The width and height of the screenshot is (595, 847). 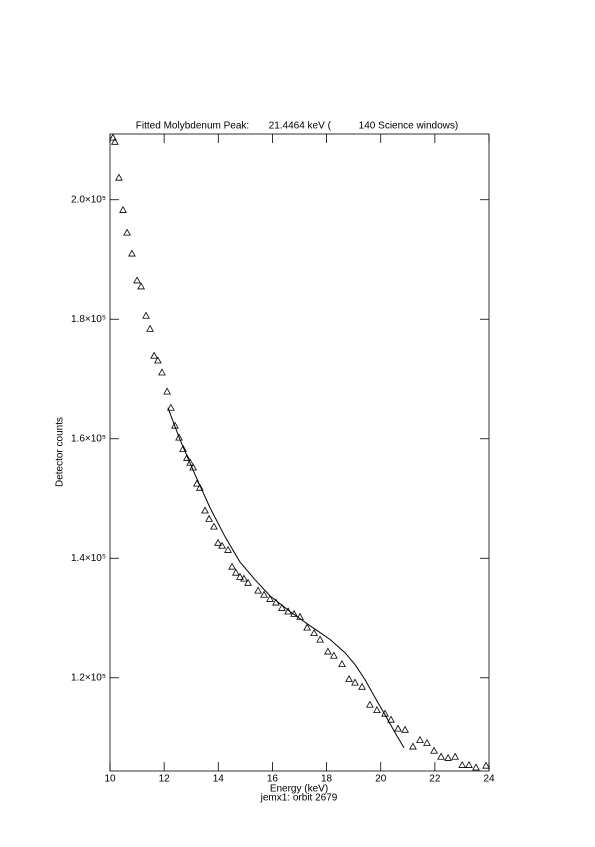 What do you see at coordinates (489, 779) in the screenshot?
I see `x-tick-label: 24` at bounding box center [489, 779].